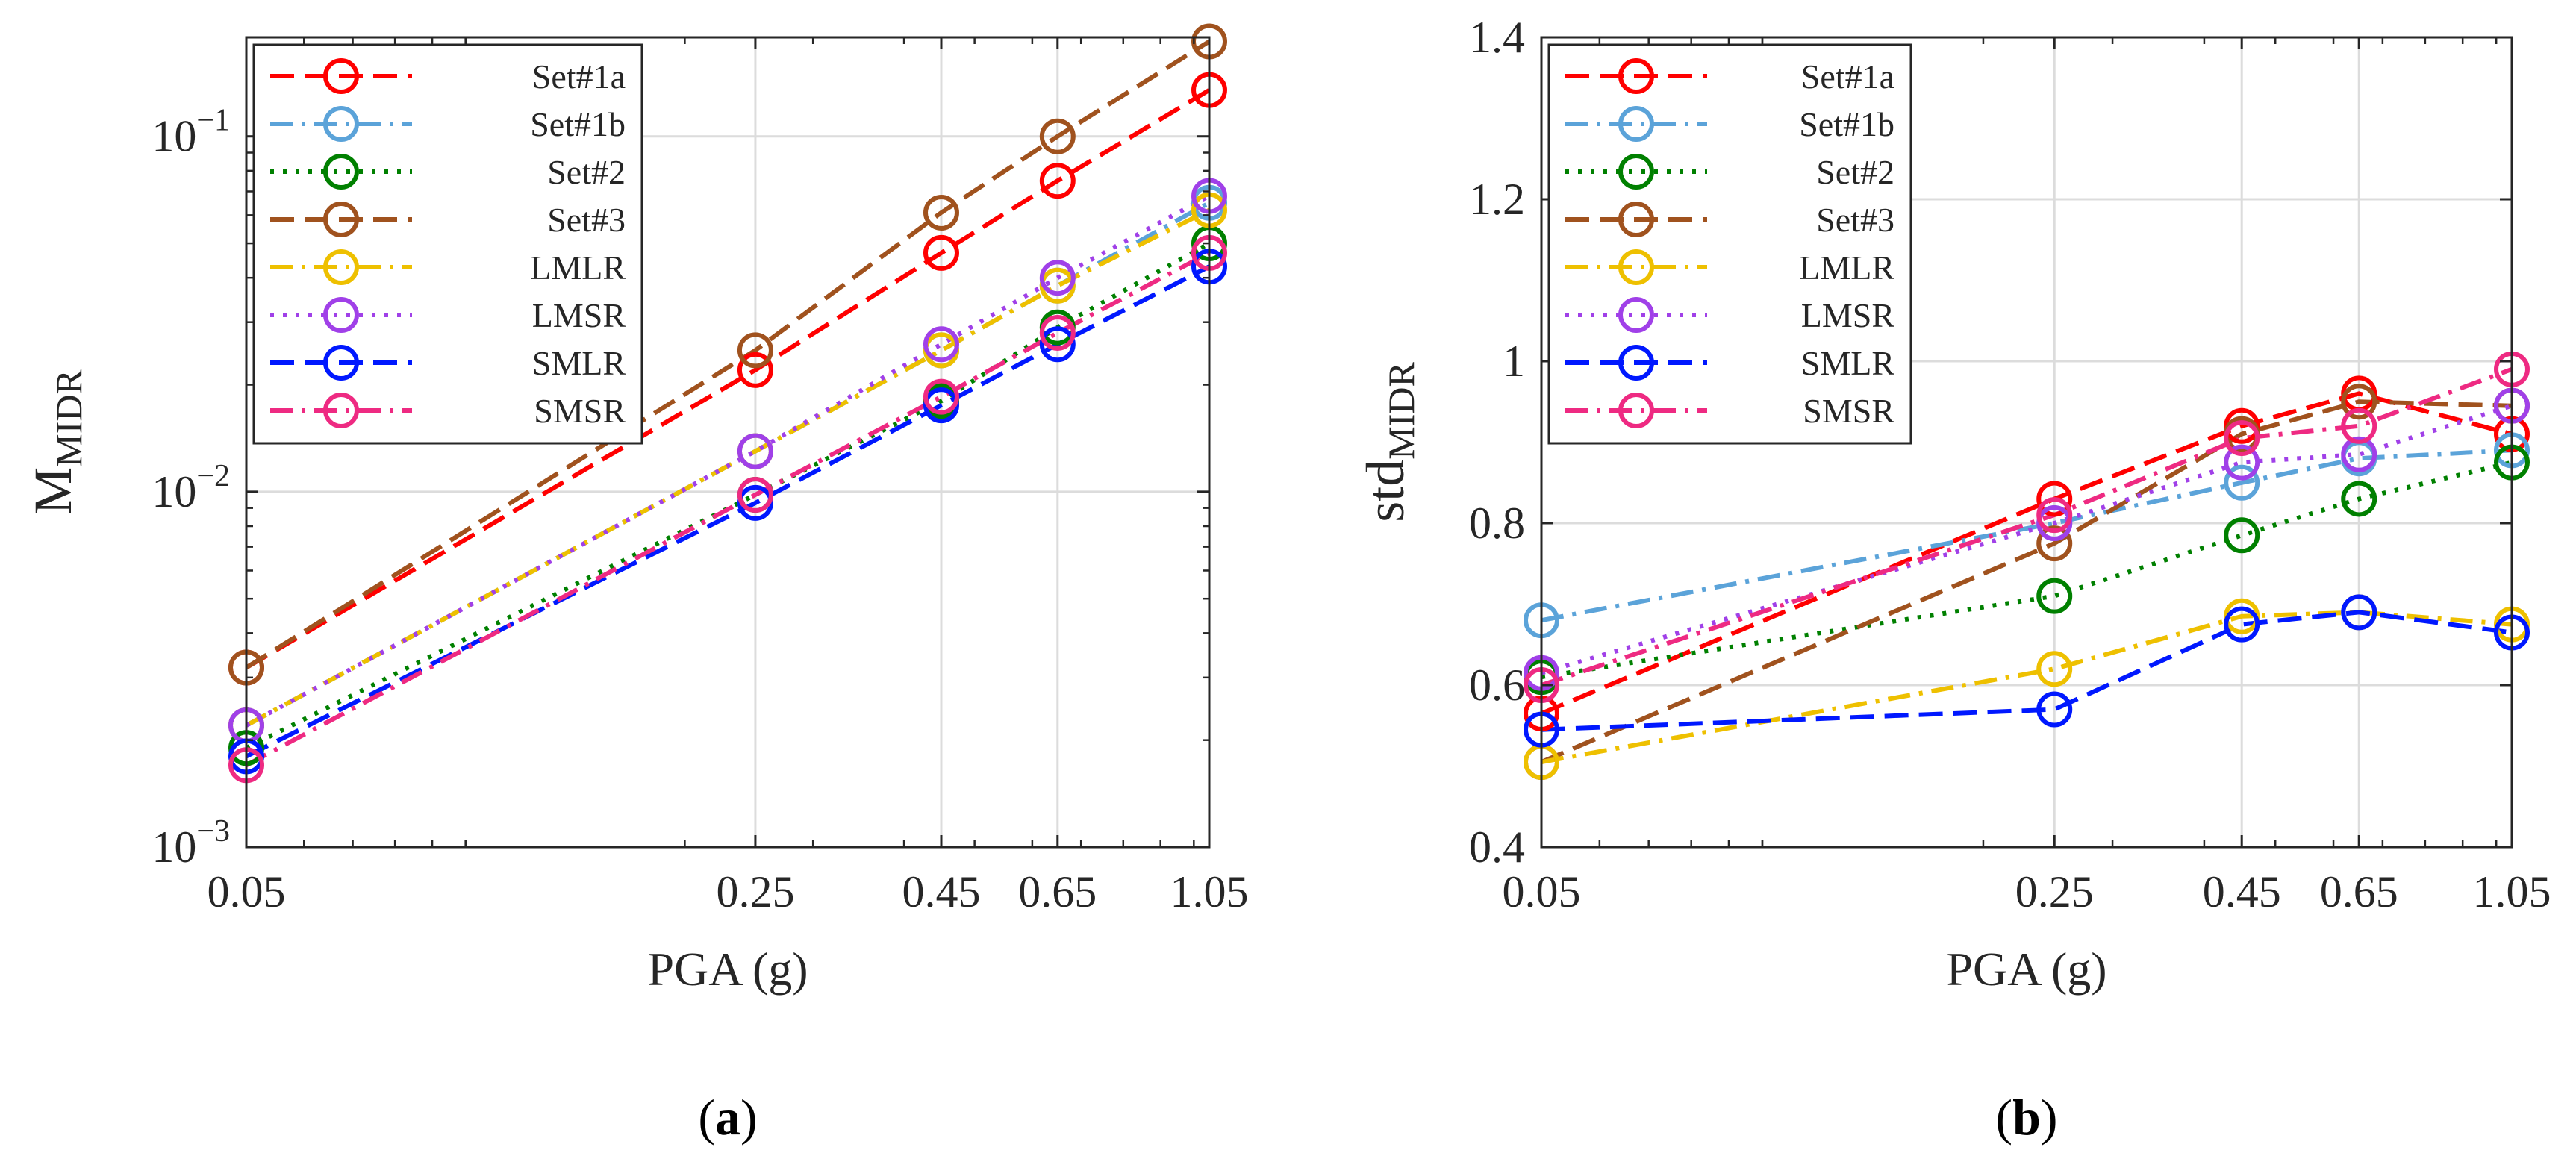  Describe the element at coordinates (727, 1117) in the screenshot. I see `panel-letter: a` at that location.